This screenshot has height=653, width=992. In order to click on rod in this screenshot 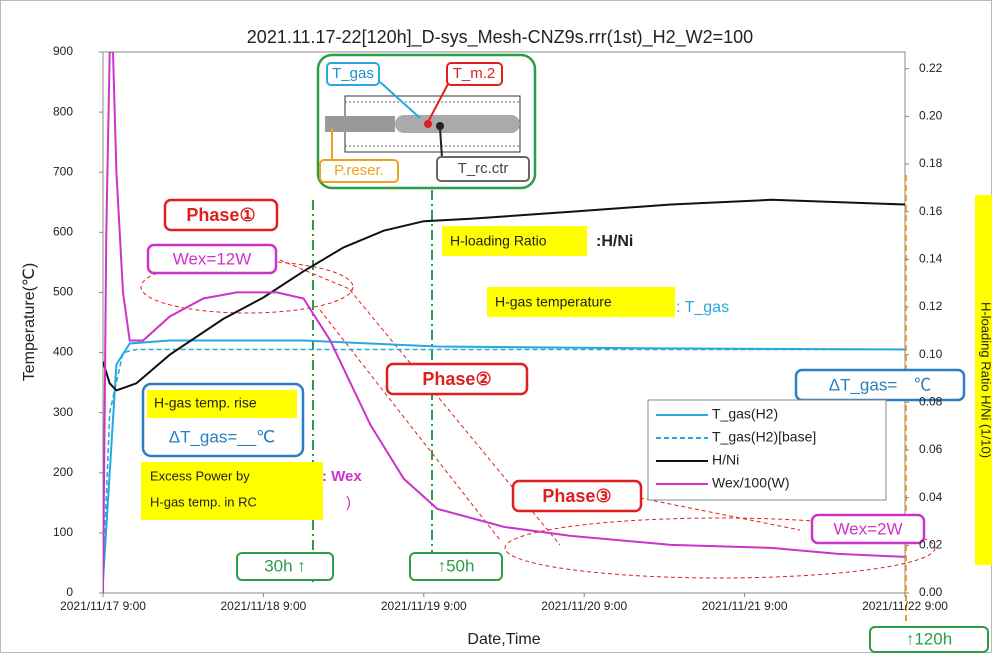, I will do `click(360, 124)`.